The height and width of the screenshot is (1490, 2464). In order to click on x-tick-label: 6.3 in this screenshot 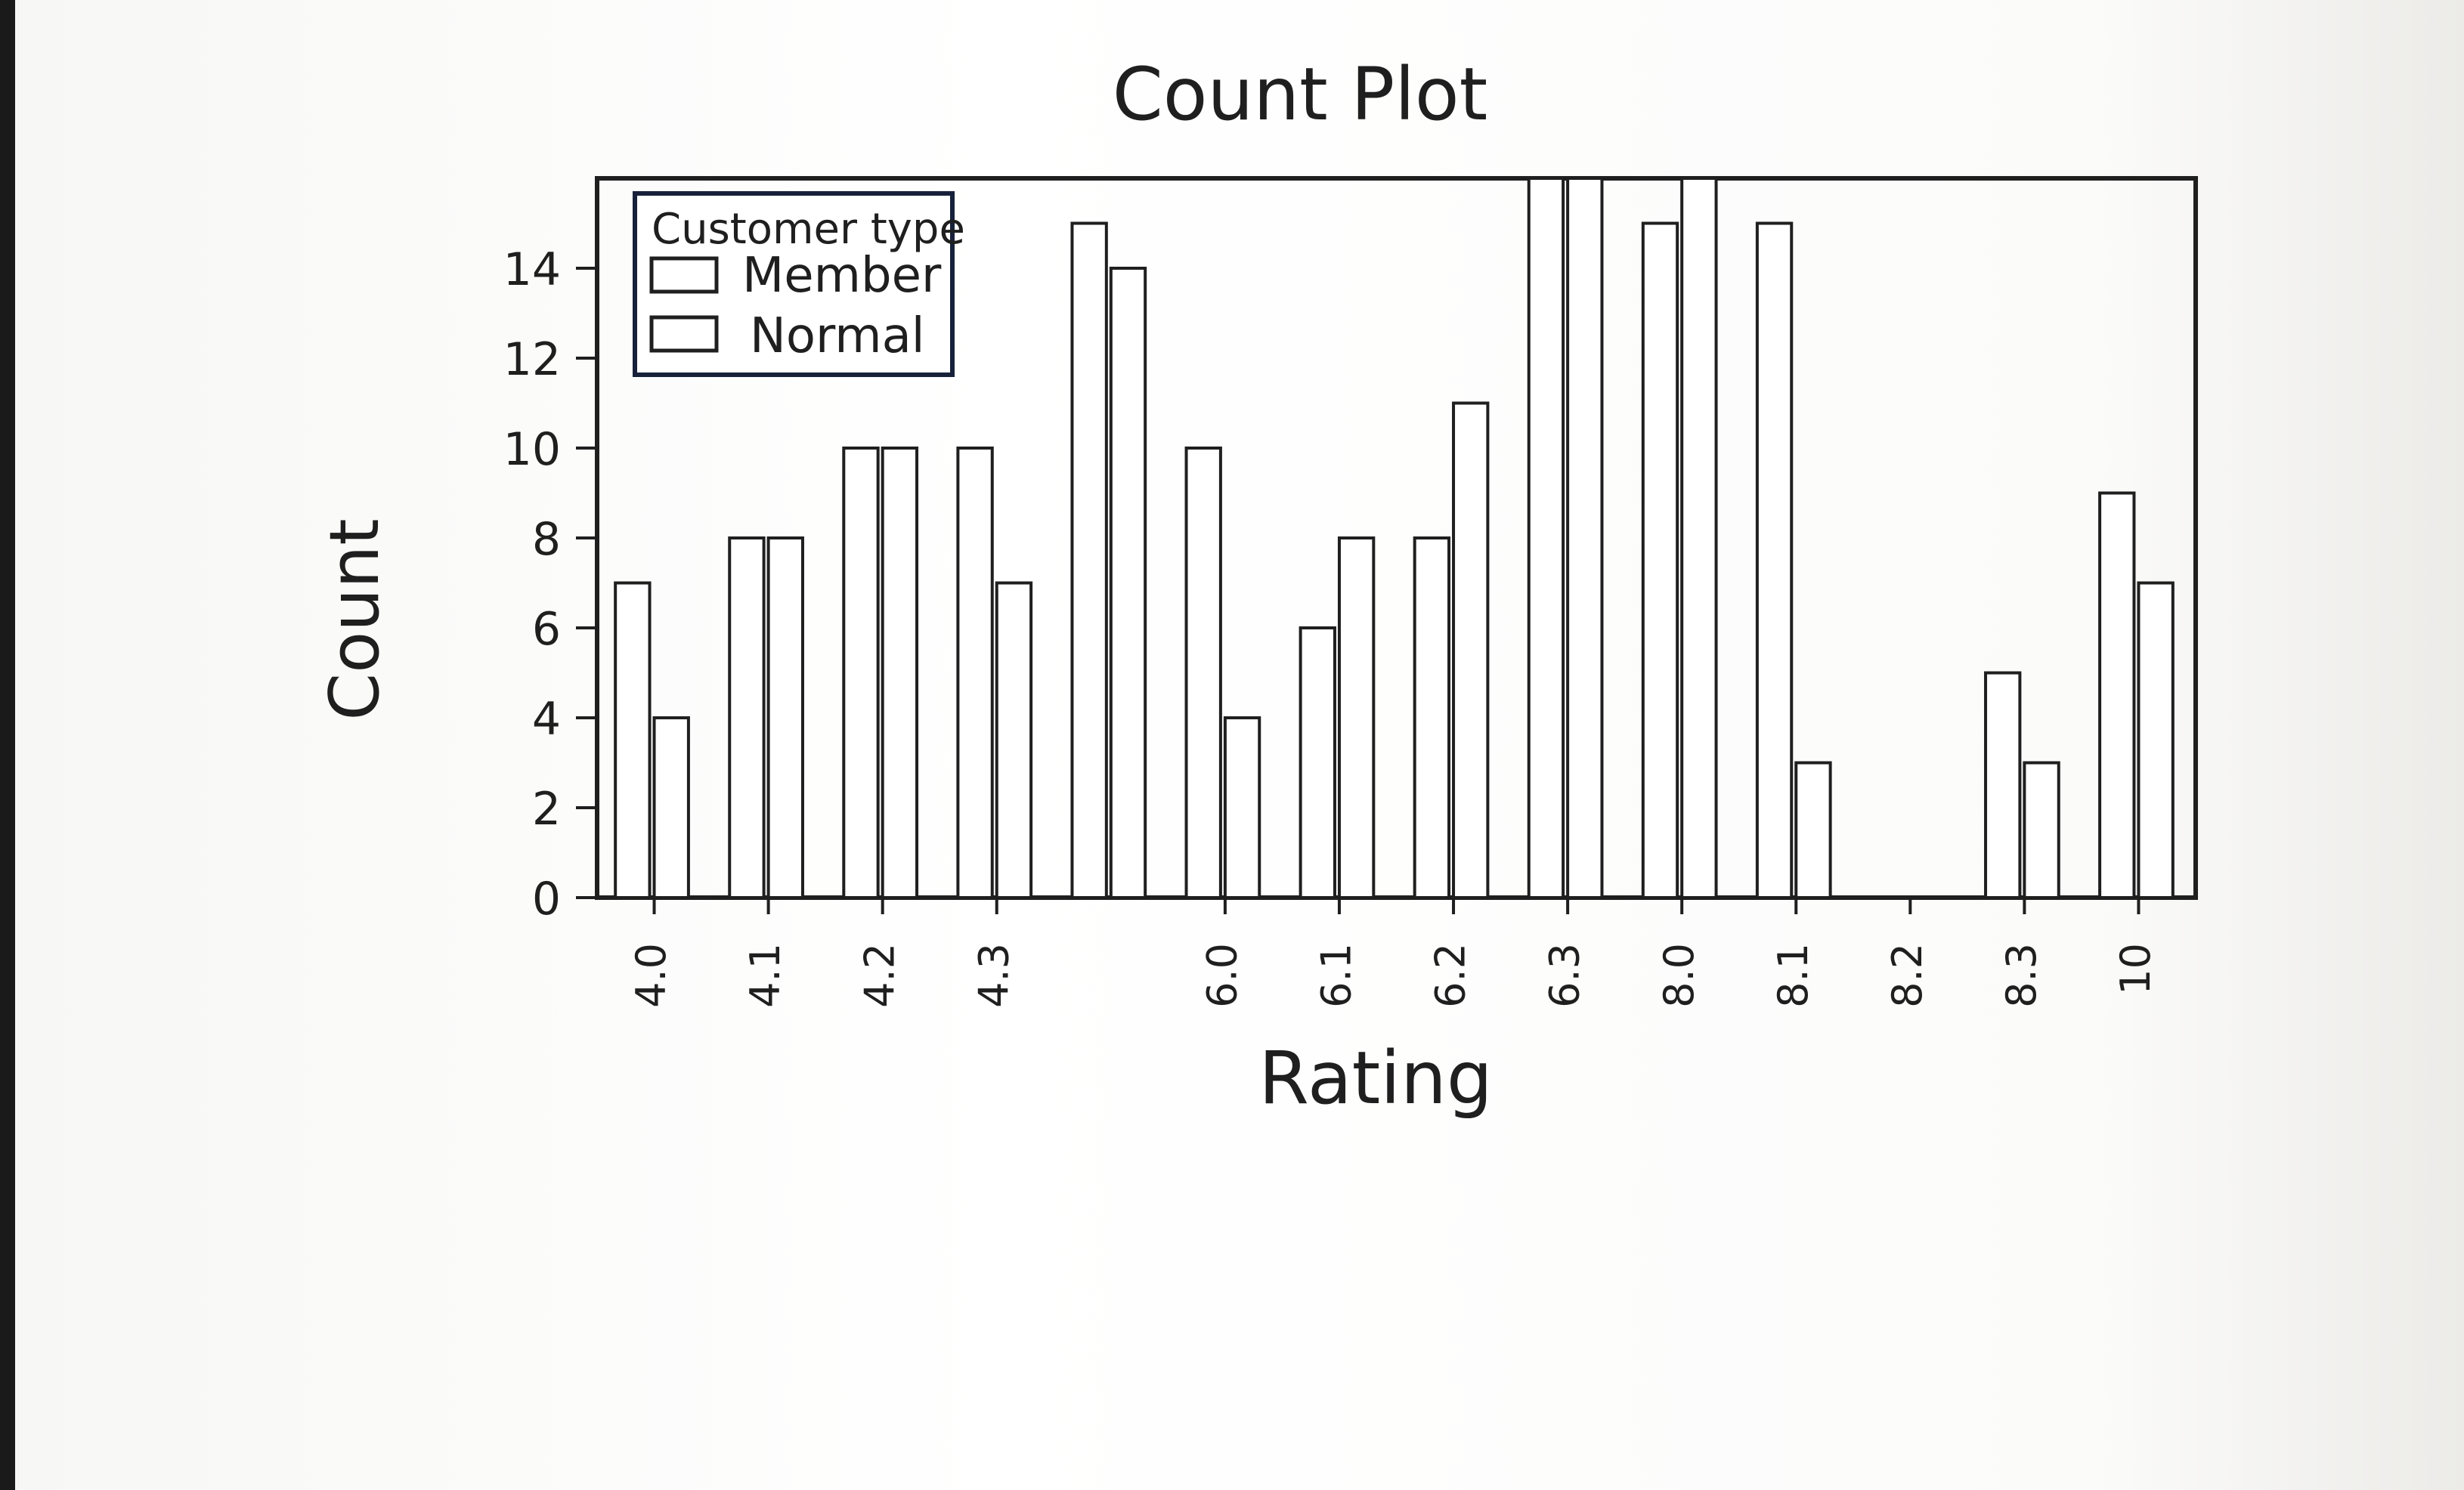, I will do `click(1565, 975)`.